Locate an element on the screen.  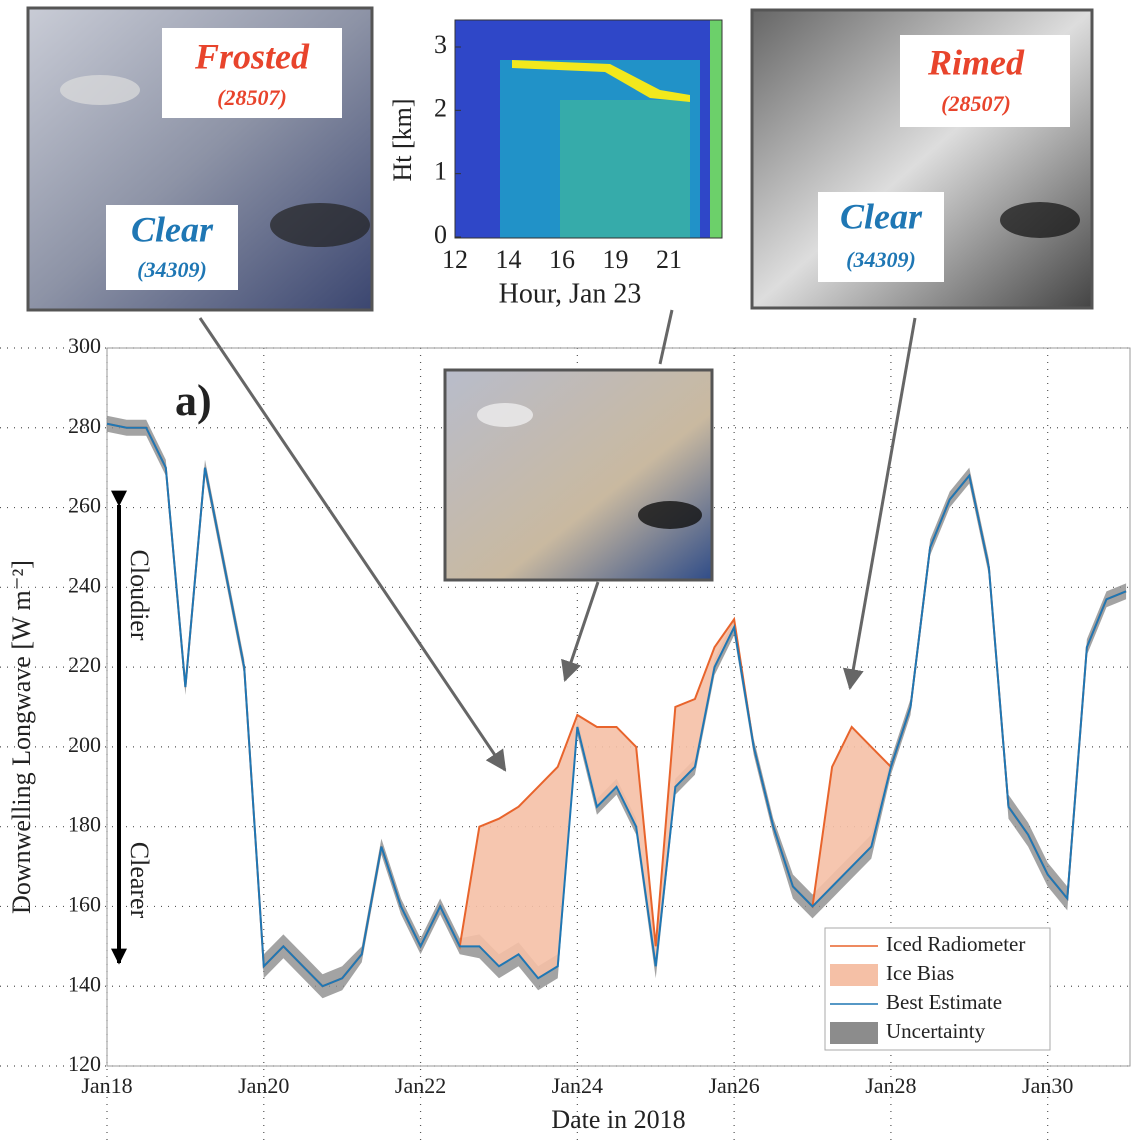
x-tick-label: Jan28 is located at coordinates (890, 1085).